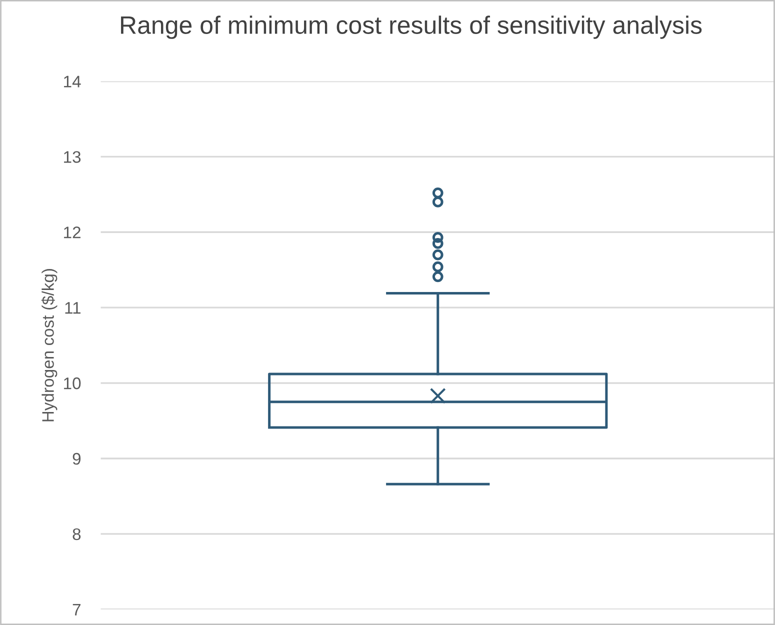 Image resolution: width=775 pixels, height=625 pixels. Describe the element at coordinates (76, 458) in the screenshot. I see `y-tick-label: 9` at that location.